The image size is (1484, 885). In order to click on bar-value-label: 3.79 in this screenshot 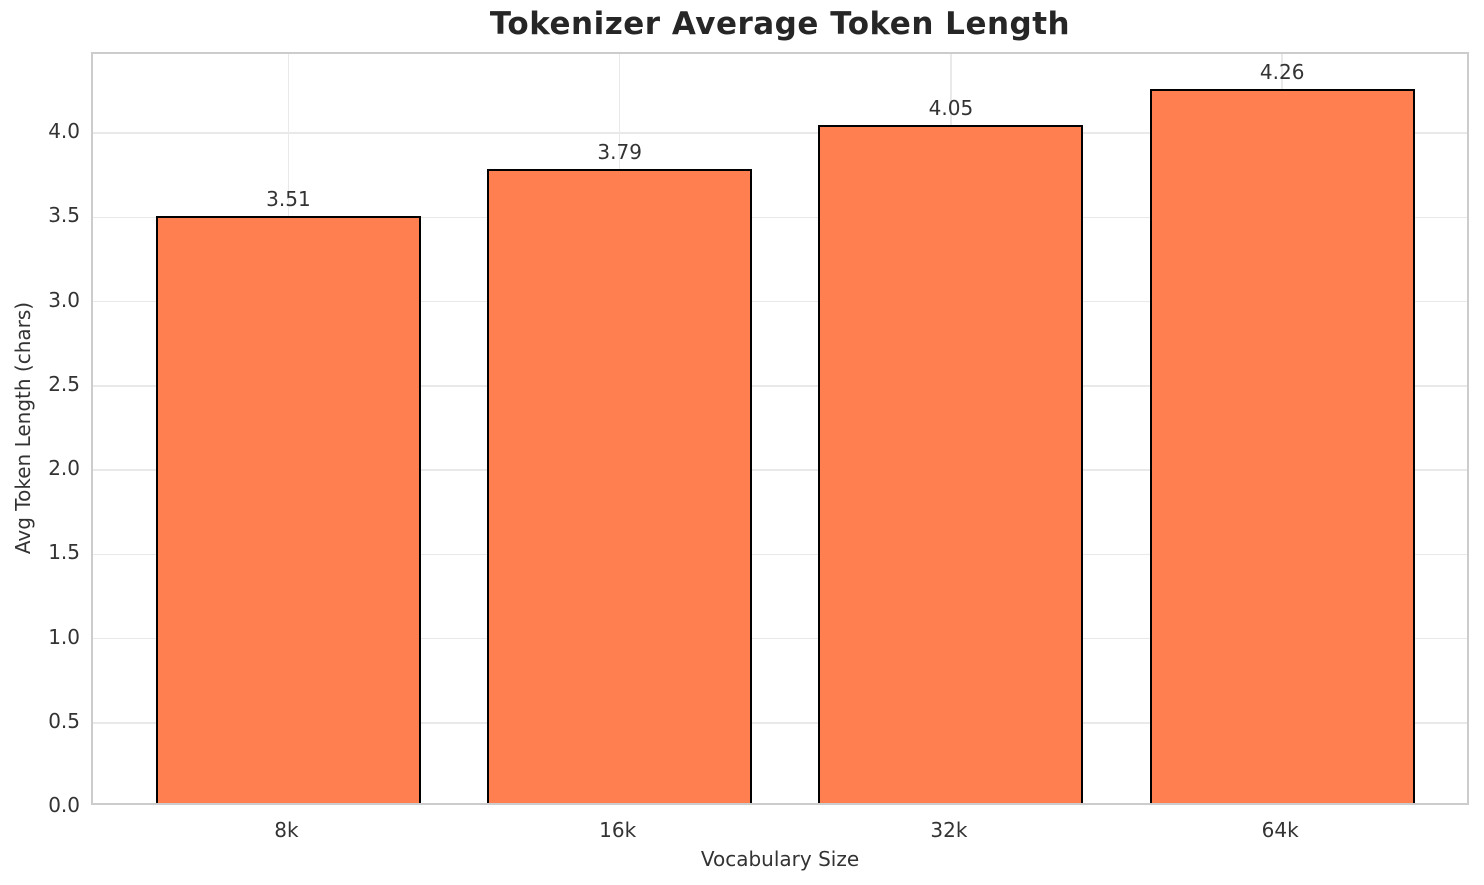, I will do `click(619, 151)`.